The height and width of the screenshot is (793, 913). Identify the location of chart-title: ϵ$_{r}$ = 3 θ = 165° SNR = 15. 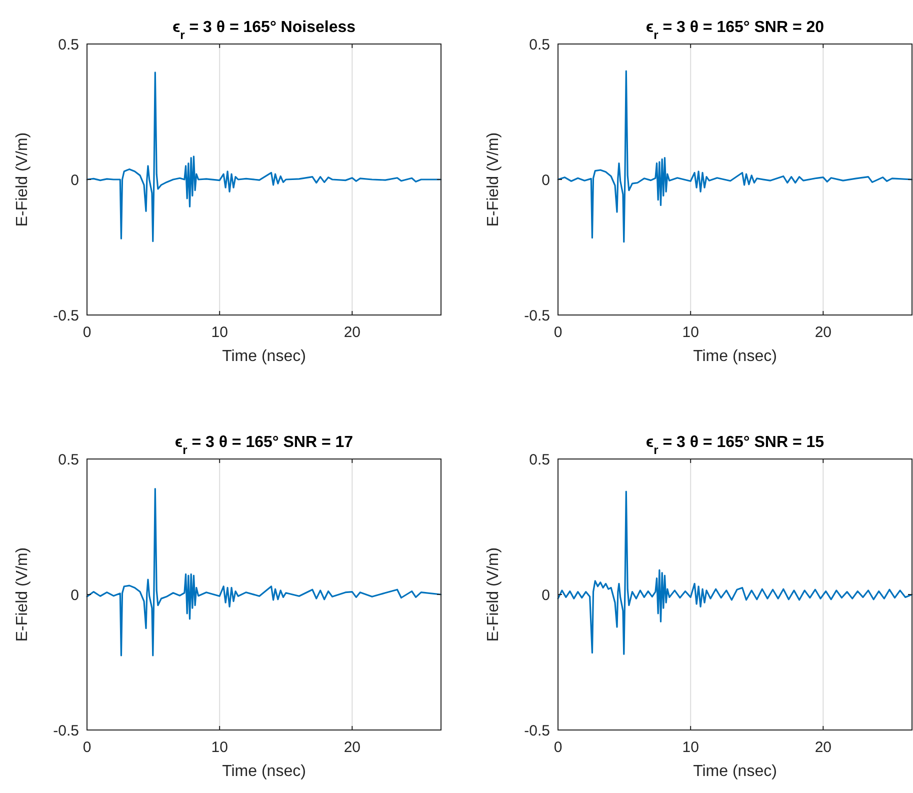
(735, 445).